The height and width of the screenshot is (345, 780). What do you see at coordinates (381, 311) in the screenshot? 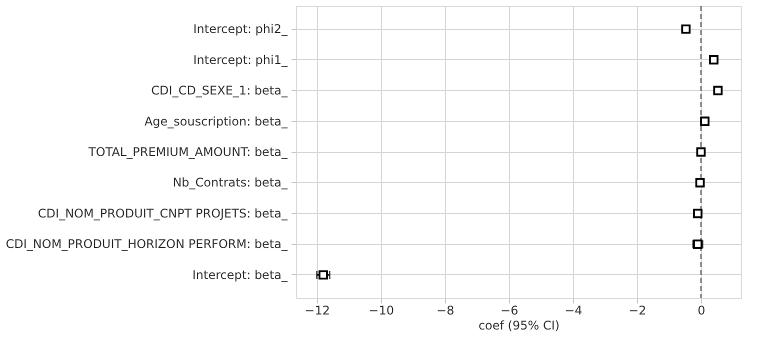
I see `x-tick-label: −10` at bounding box center [381, 311].